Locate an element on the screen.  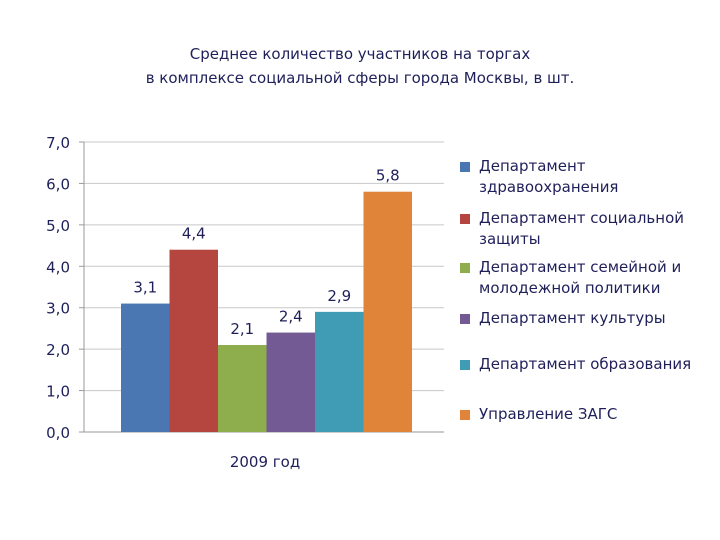
data-label: 5,8 is located at coordinates (388, 176).